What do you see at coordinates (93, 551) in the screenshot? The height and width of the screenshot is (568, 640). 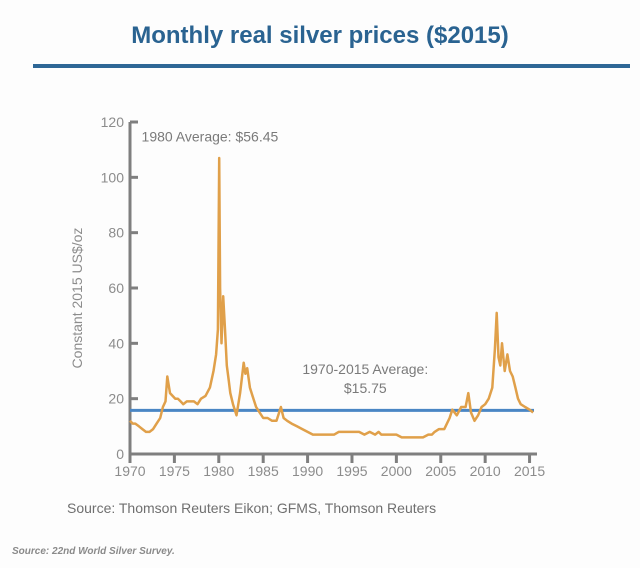 I see `footnote: Source: 22nd World Silver Survey.` at bounding box center [93, 551].